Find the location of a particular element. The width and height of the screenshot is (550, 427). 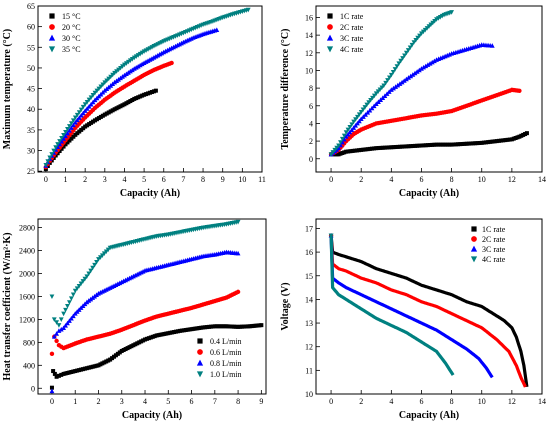

y-tick-label: 1600 is located at coordinates (27, 296).